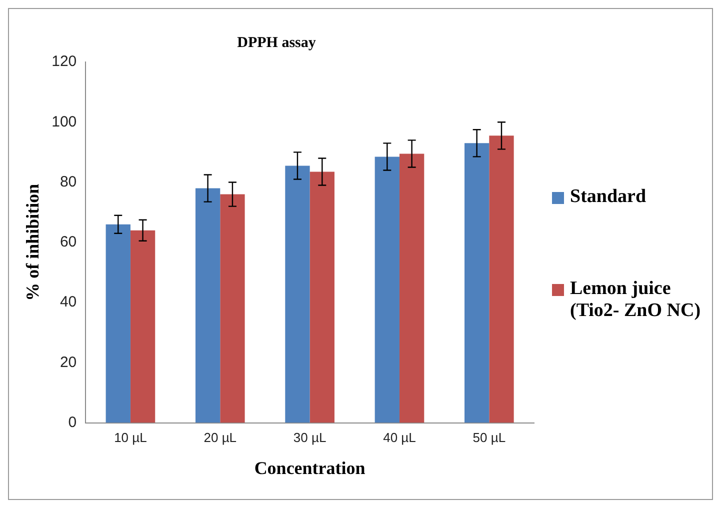  What do you see at coordinates (609, 197) in the screenshot?
I see `legend-label: Standard` at bounding box center [609, 197].